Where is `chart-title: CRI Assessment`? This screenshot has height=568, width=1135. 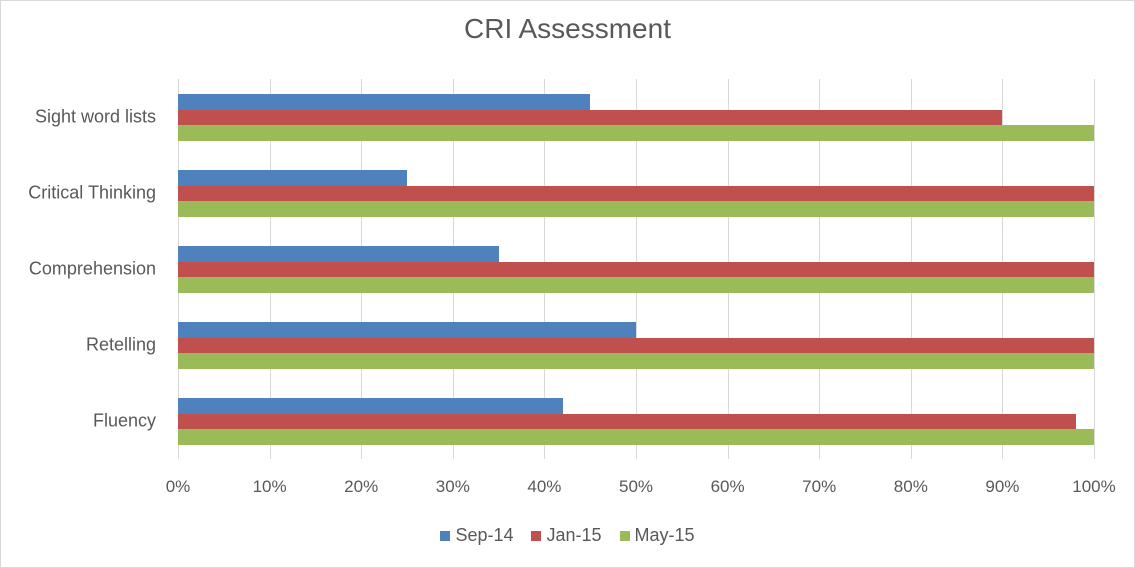
chart-title: CRI Assessment is located at coordinates (567, 28).